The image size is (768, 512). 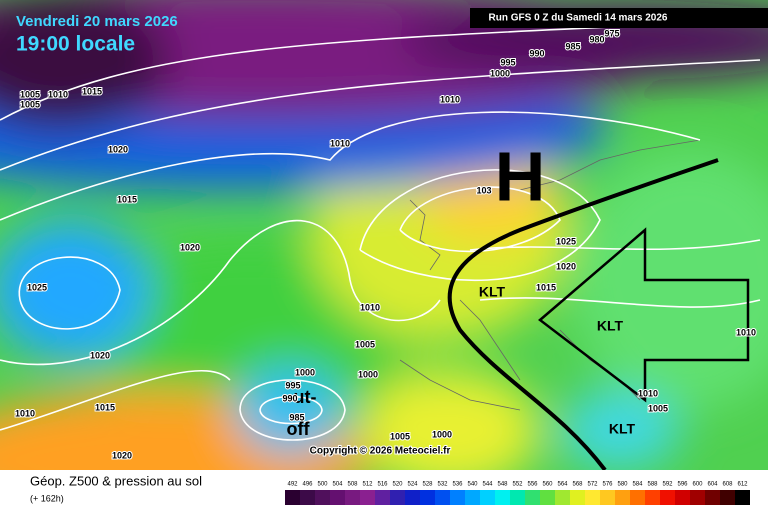 What do you see at coordinates (47, 498) in the screenshot?
I see `footer-lead: (+ 162h)` at bounding box center [47, 498].